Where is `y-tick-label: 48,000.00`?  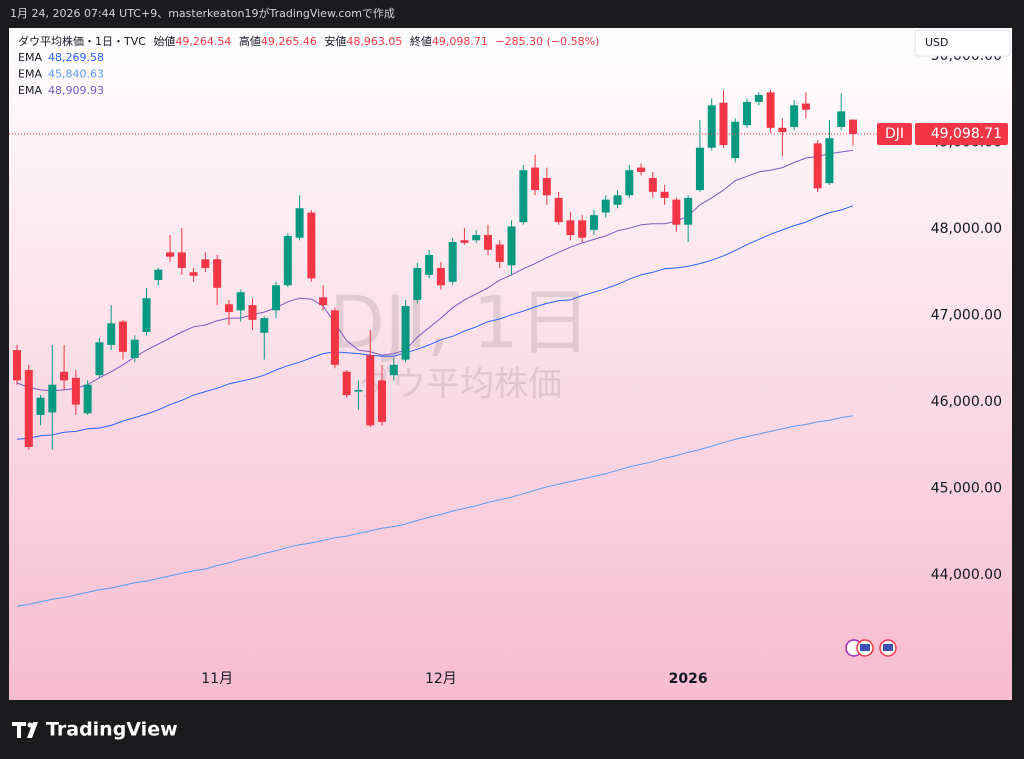 y-tick-label: 48,000.00 is located at coordinates (966, 229).